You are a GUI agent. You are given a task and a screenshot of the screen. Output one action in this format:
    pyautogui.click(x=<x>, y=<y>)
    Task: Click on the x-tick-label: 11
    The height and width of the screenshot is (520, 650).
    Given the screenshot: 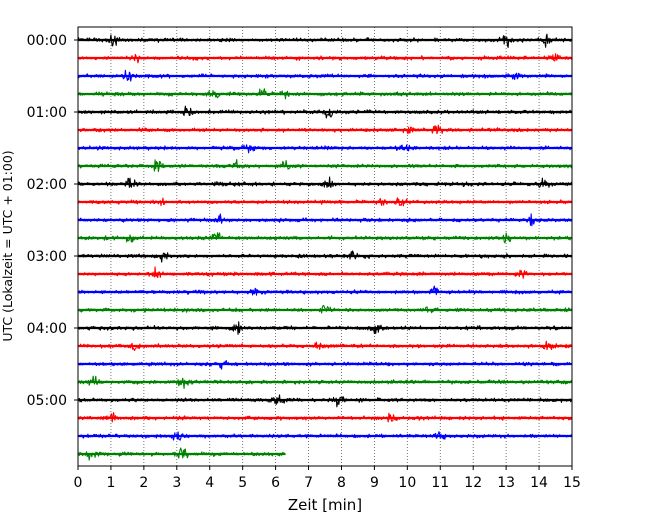 What is the action you would take?
    pyautogui.click(x=440, y=483)
    